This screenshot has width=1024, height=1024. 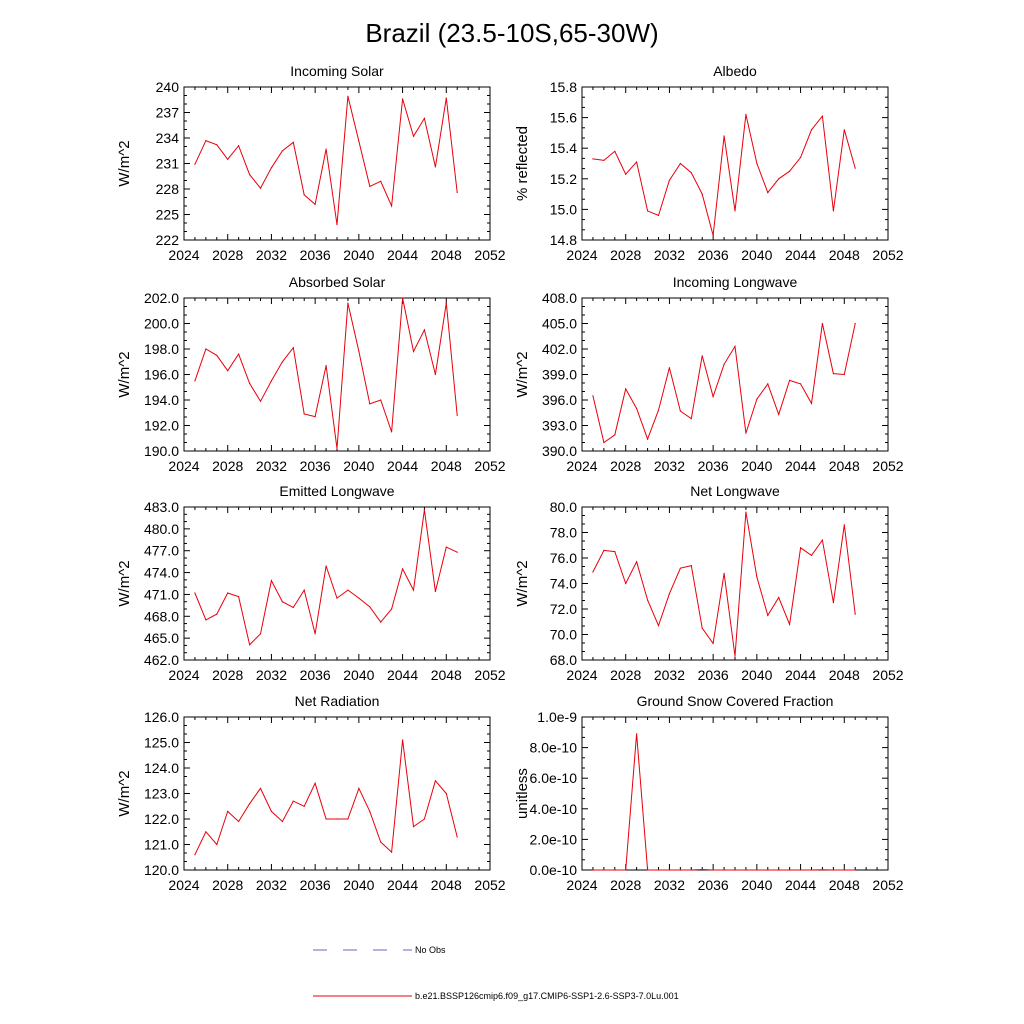 What do you see at coordinates (161, 717) in the screenshot?
I see `y-tick-label: 126.0` at bounding box center [161, 717].